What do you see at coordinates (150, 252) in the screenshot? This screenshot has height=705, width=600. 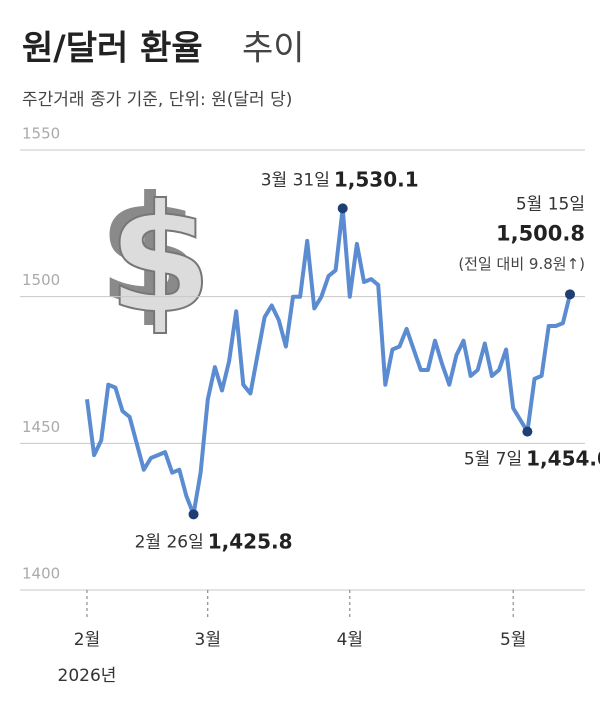 I see `dollar-shadow: $` at bounding box center [150, 252].